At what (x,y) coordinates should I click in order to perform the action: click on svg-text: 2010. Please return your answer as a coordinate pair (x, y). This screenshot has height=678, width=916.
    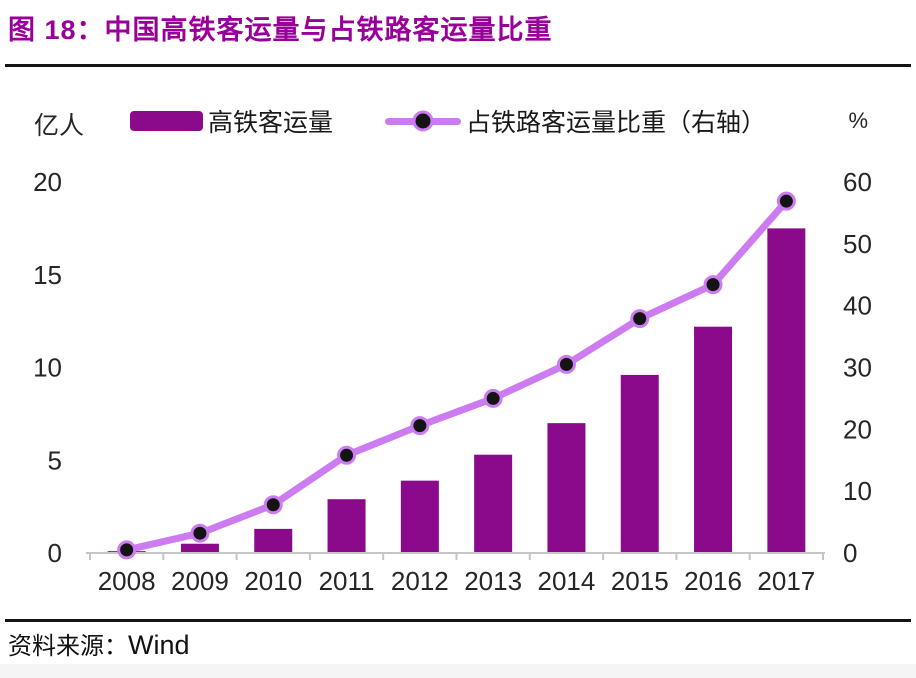
    Looking at the image, I should click on (273, 581).